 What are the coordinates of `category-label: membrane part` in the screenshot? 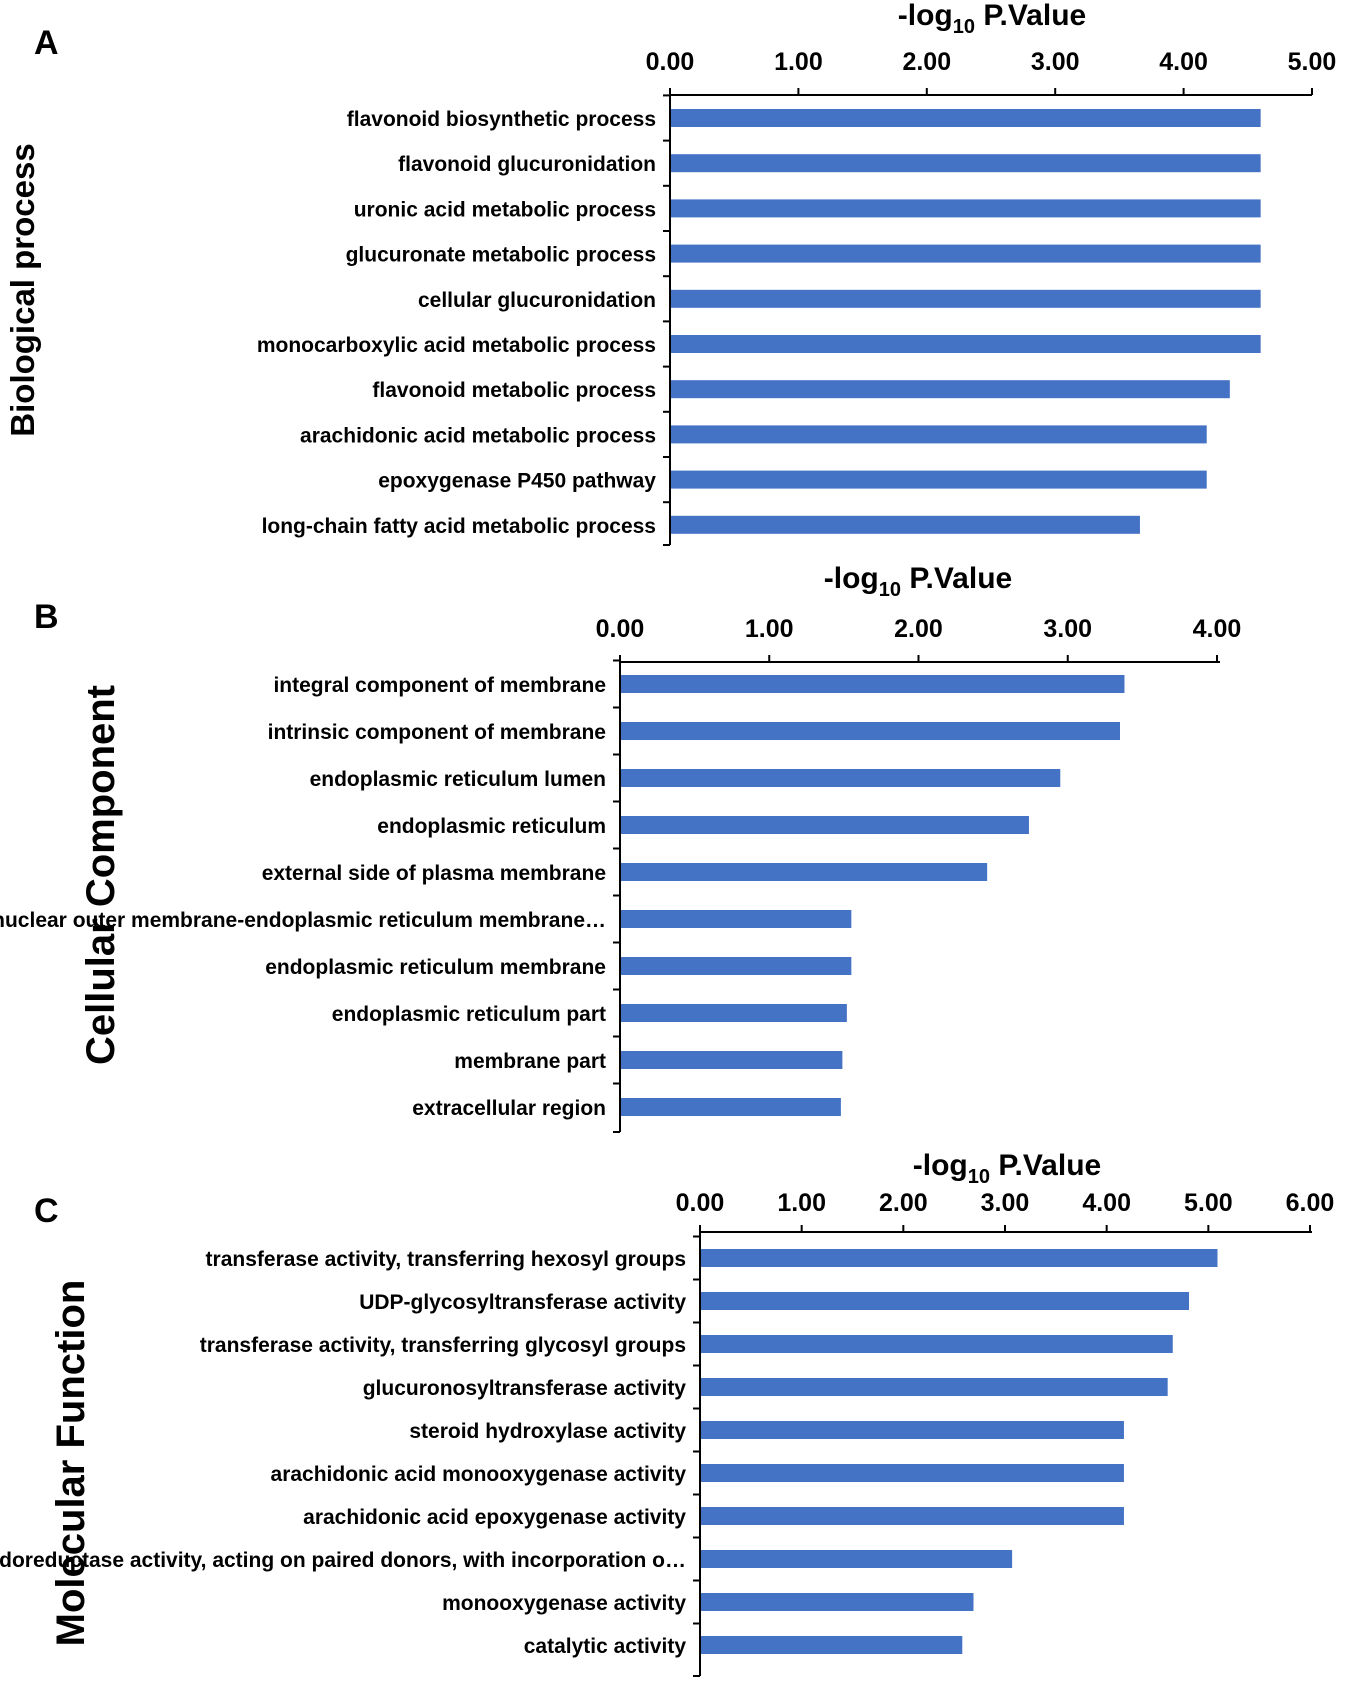 It's located at (530, 1061).